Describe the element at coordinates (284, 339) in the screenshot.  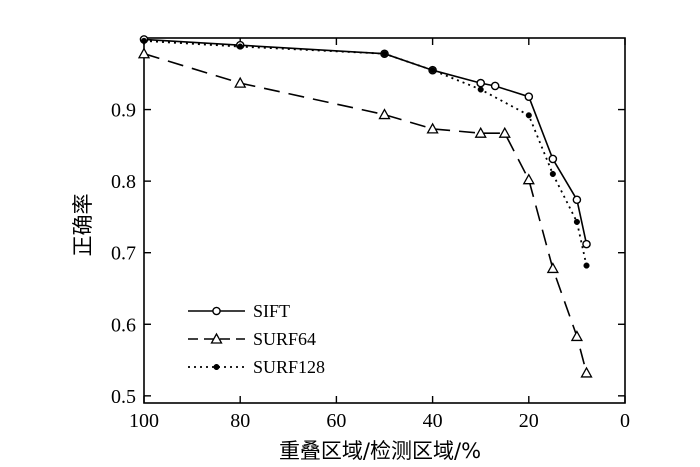
I see `legend-label: SURF64` at that location.